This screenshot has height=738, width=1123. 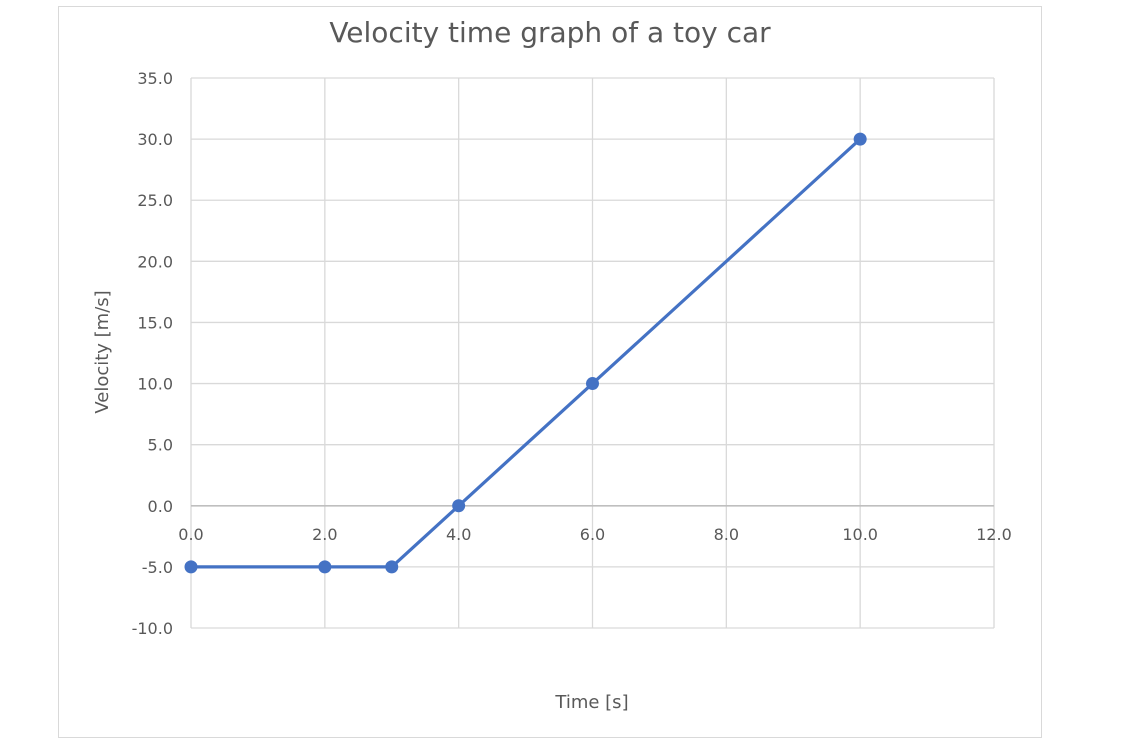 What do you see at coordinates (155, 384) in the screenshot?
I see `y-tick-label: 10.0` at bounding box center [155, 384].